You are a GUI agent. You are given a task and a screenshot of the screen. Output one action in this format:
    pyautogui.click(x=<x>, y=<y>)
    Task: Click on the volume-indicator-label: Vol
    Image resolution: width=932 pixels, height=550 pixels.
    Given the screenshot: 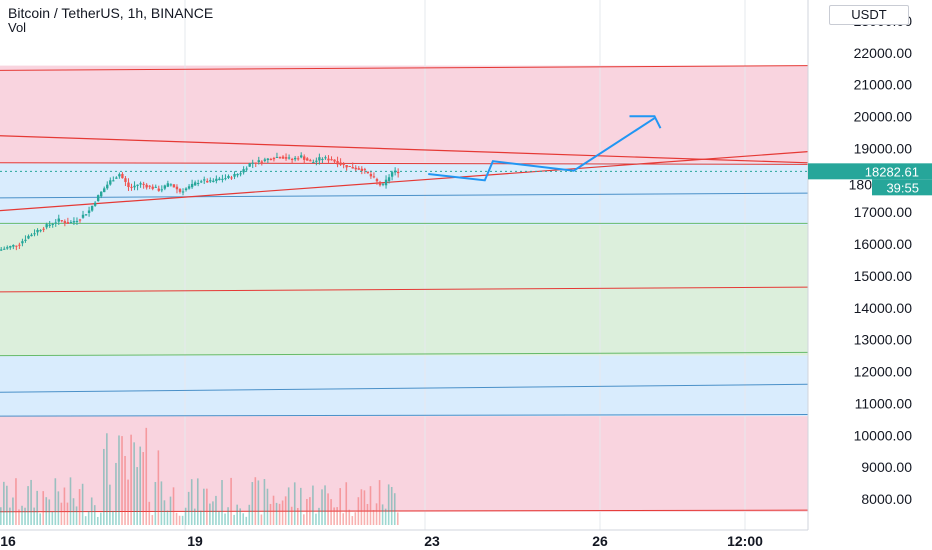 What is the action you would take?
    pyautogui.click(x=17, y=27)
    